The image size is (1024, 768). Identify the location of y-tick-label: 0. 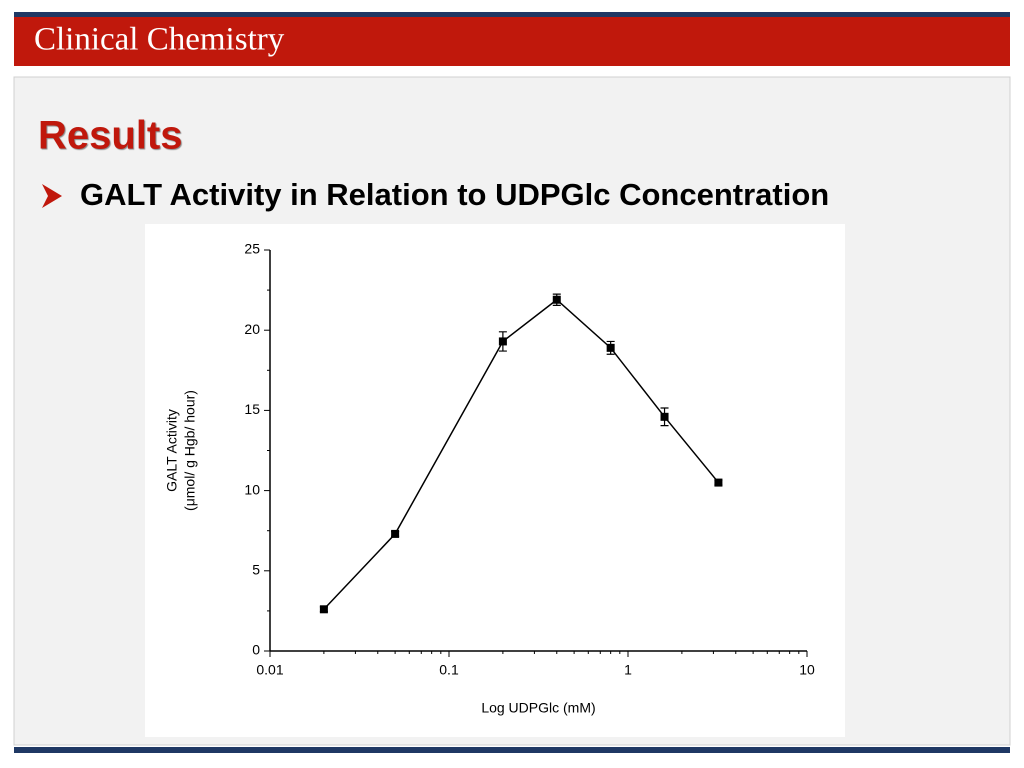
(256, 650).